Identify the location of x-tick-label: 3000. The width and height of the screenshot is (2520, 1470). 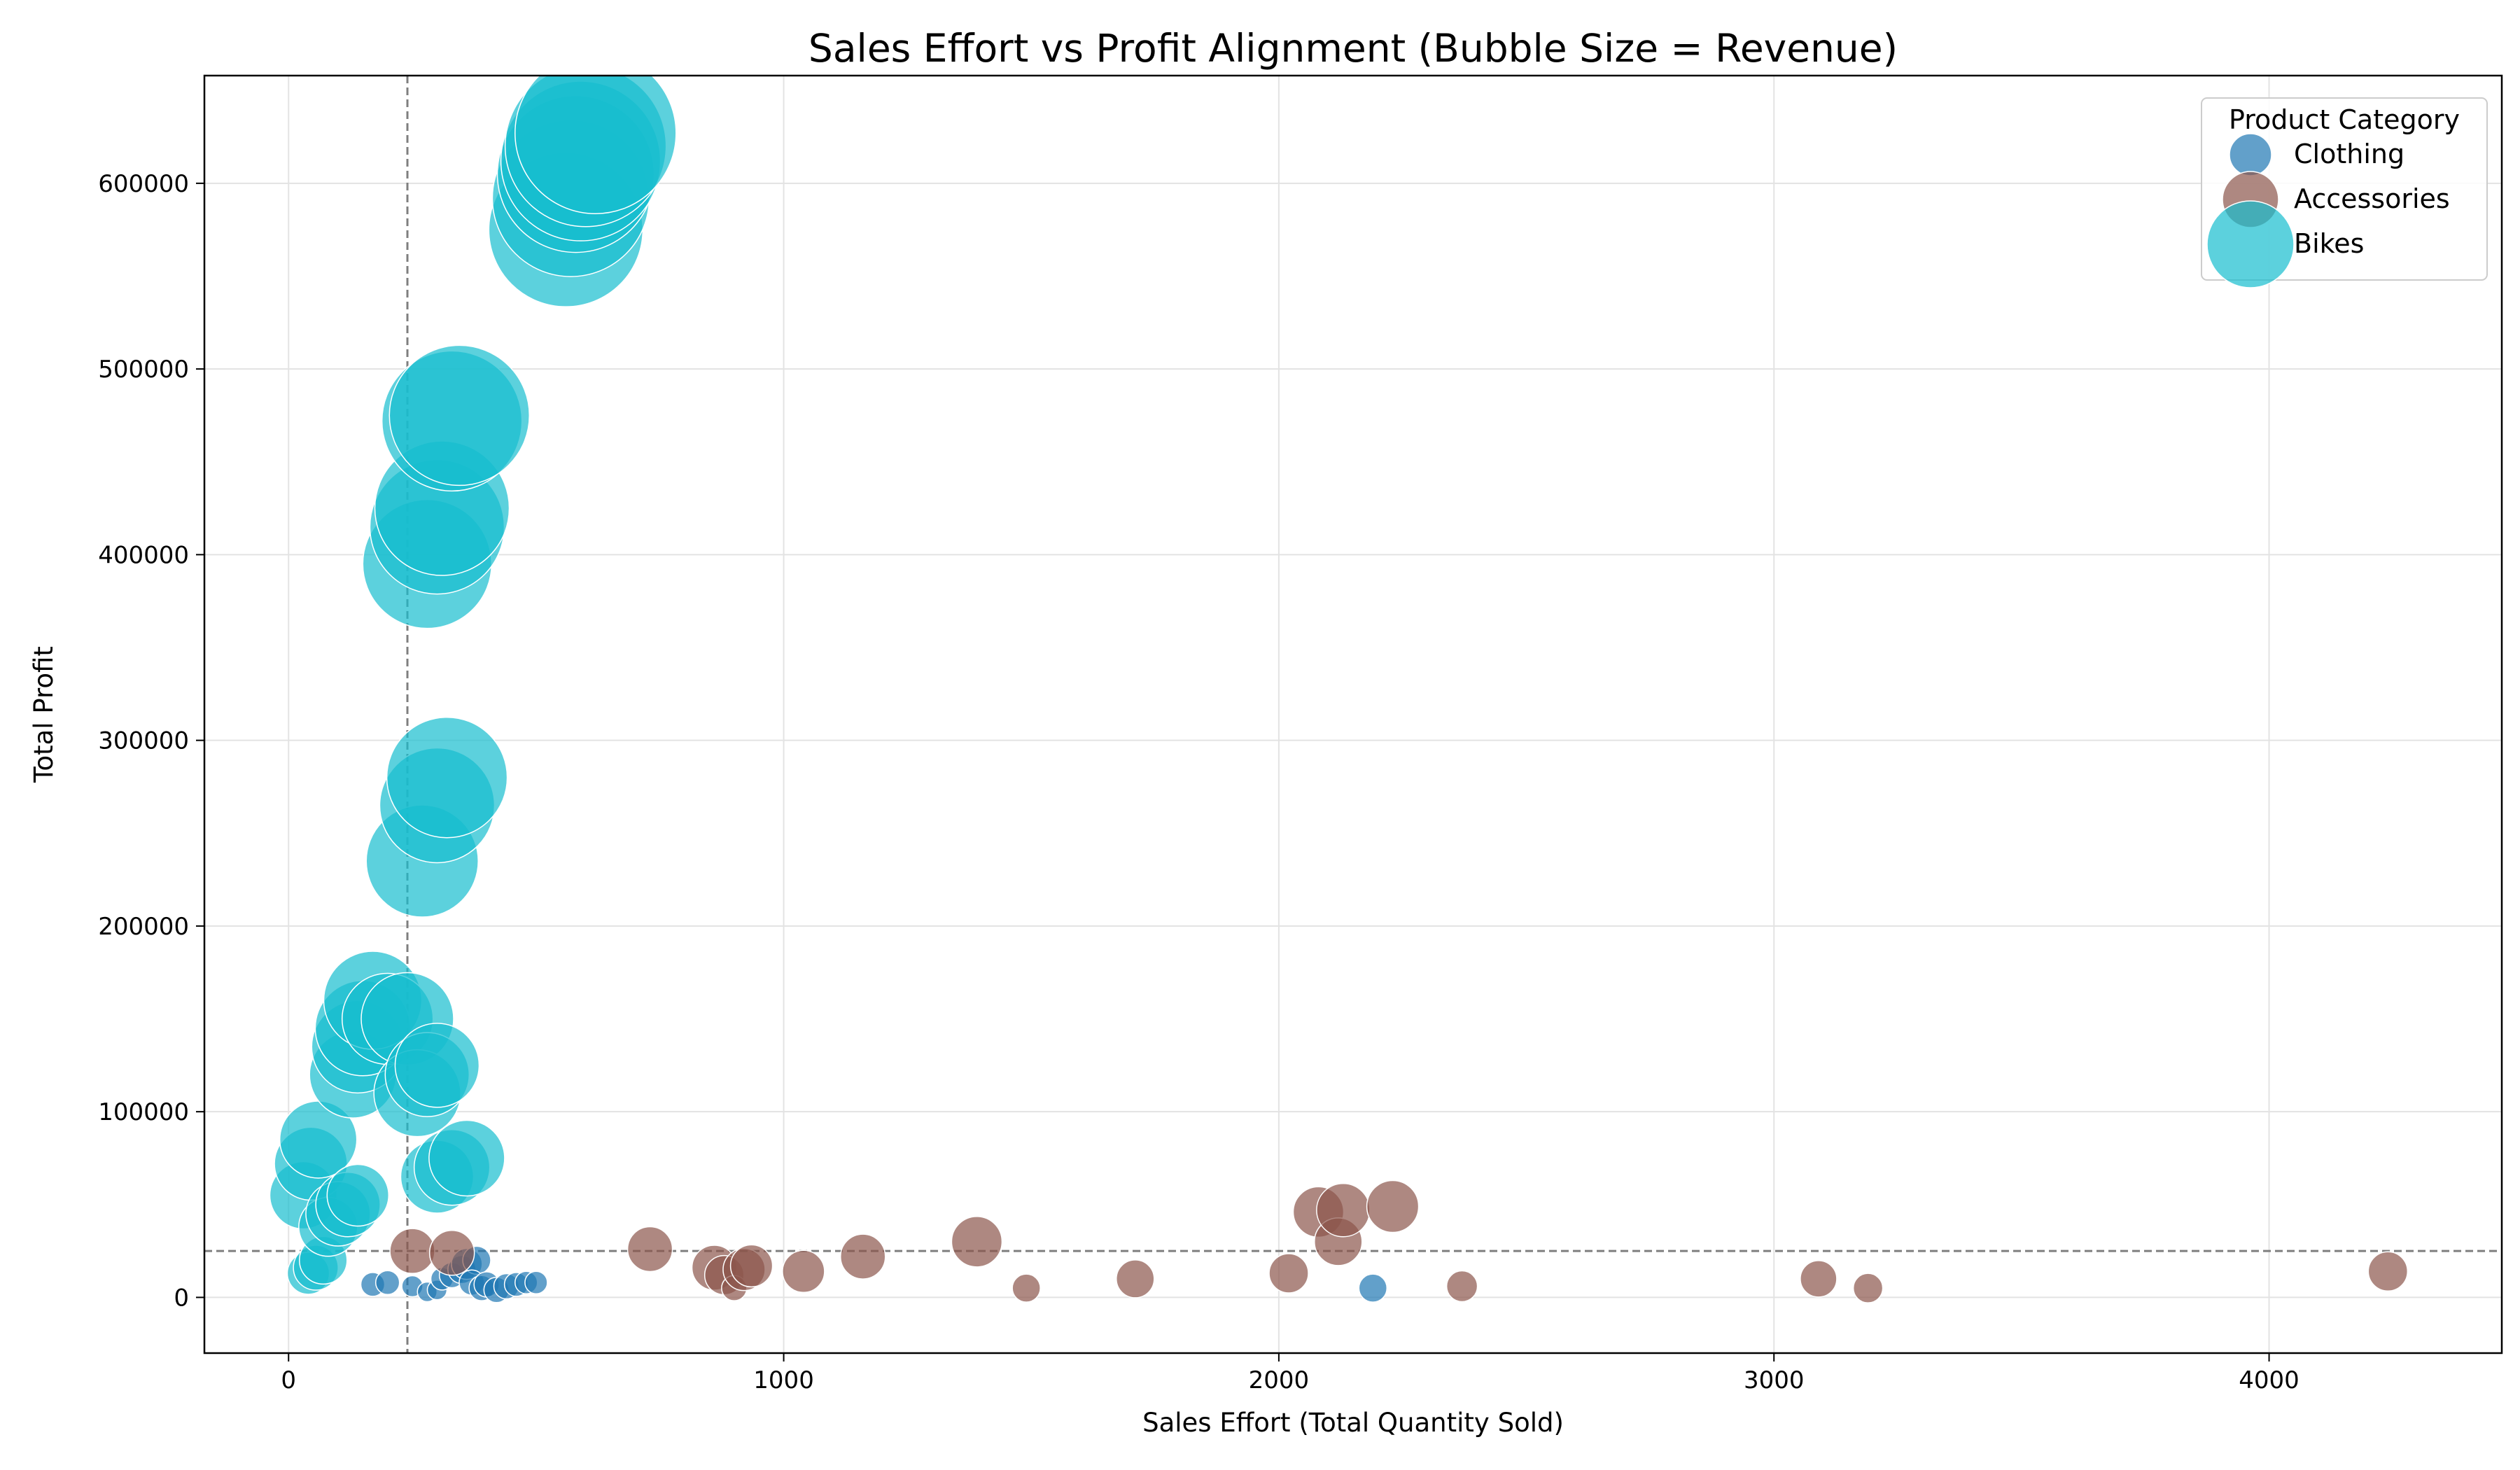
(1774, 1380).